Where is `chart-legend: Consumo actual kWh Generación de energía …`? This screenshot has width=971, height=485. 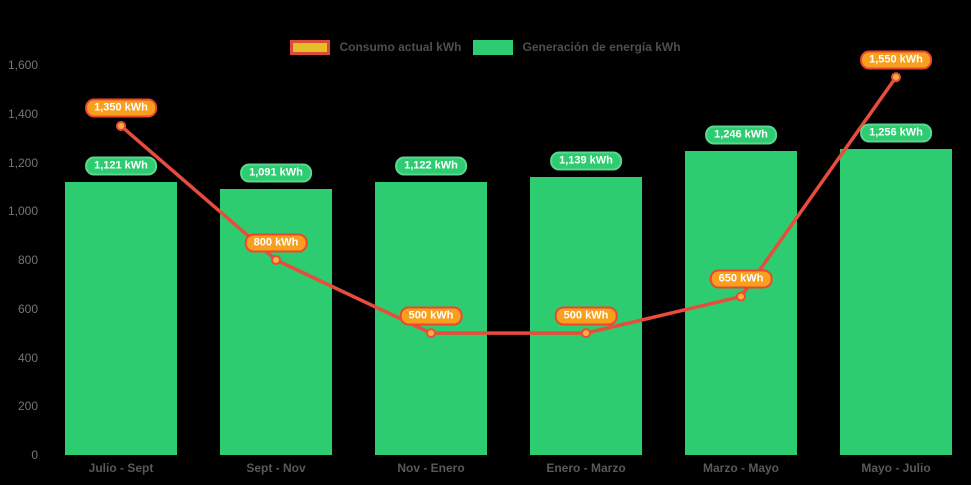 chart-legend: Consumo actual kWh Generación de energía … is located at coordinates (485, 47).